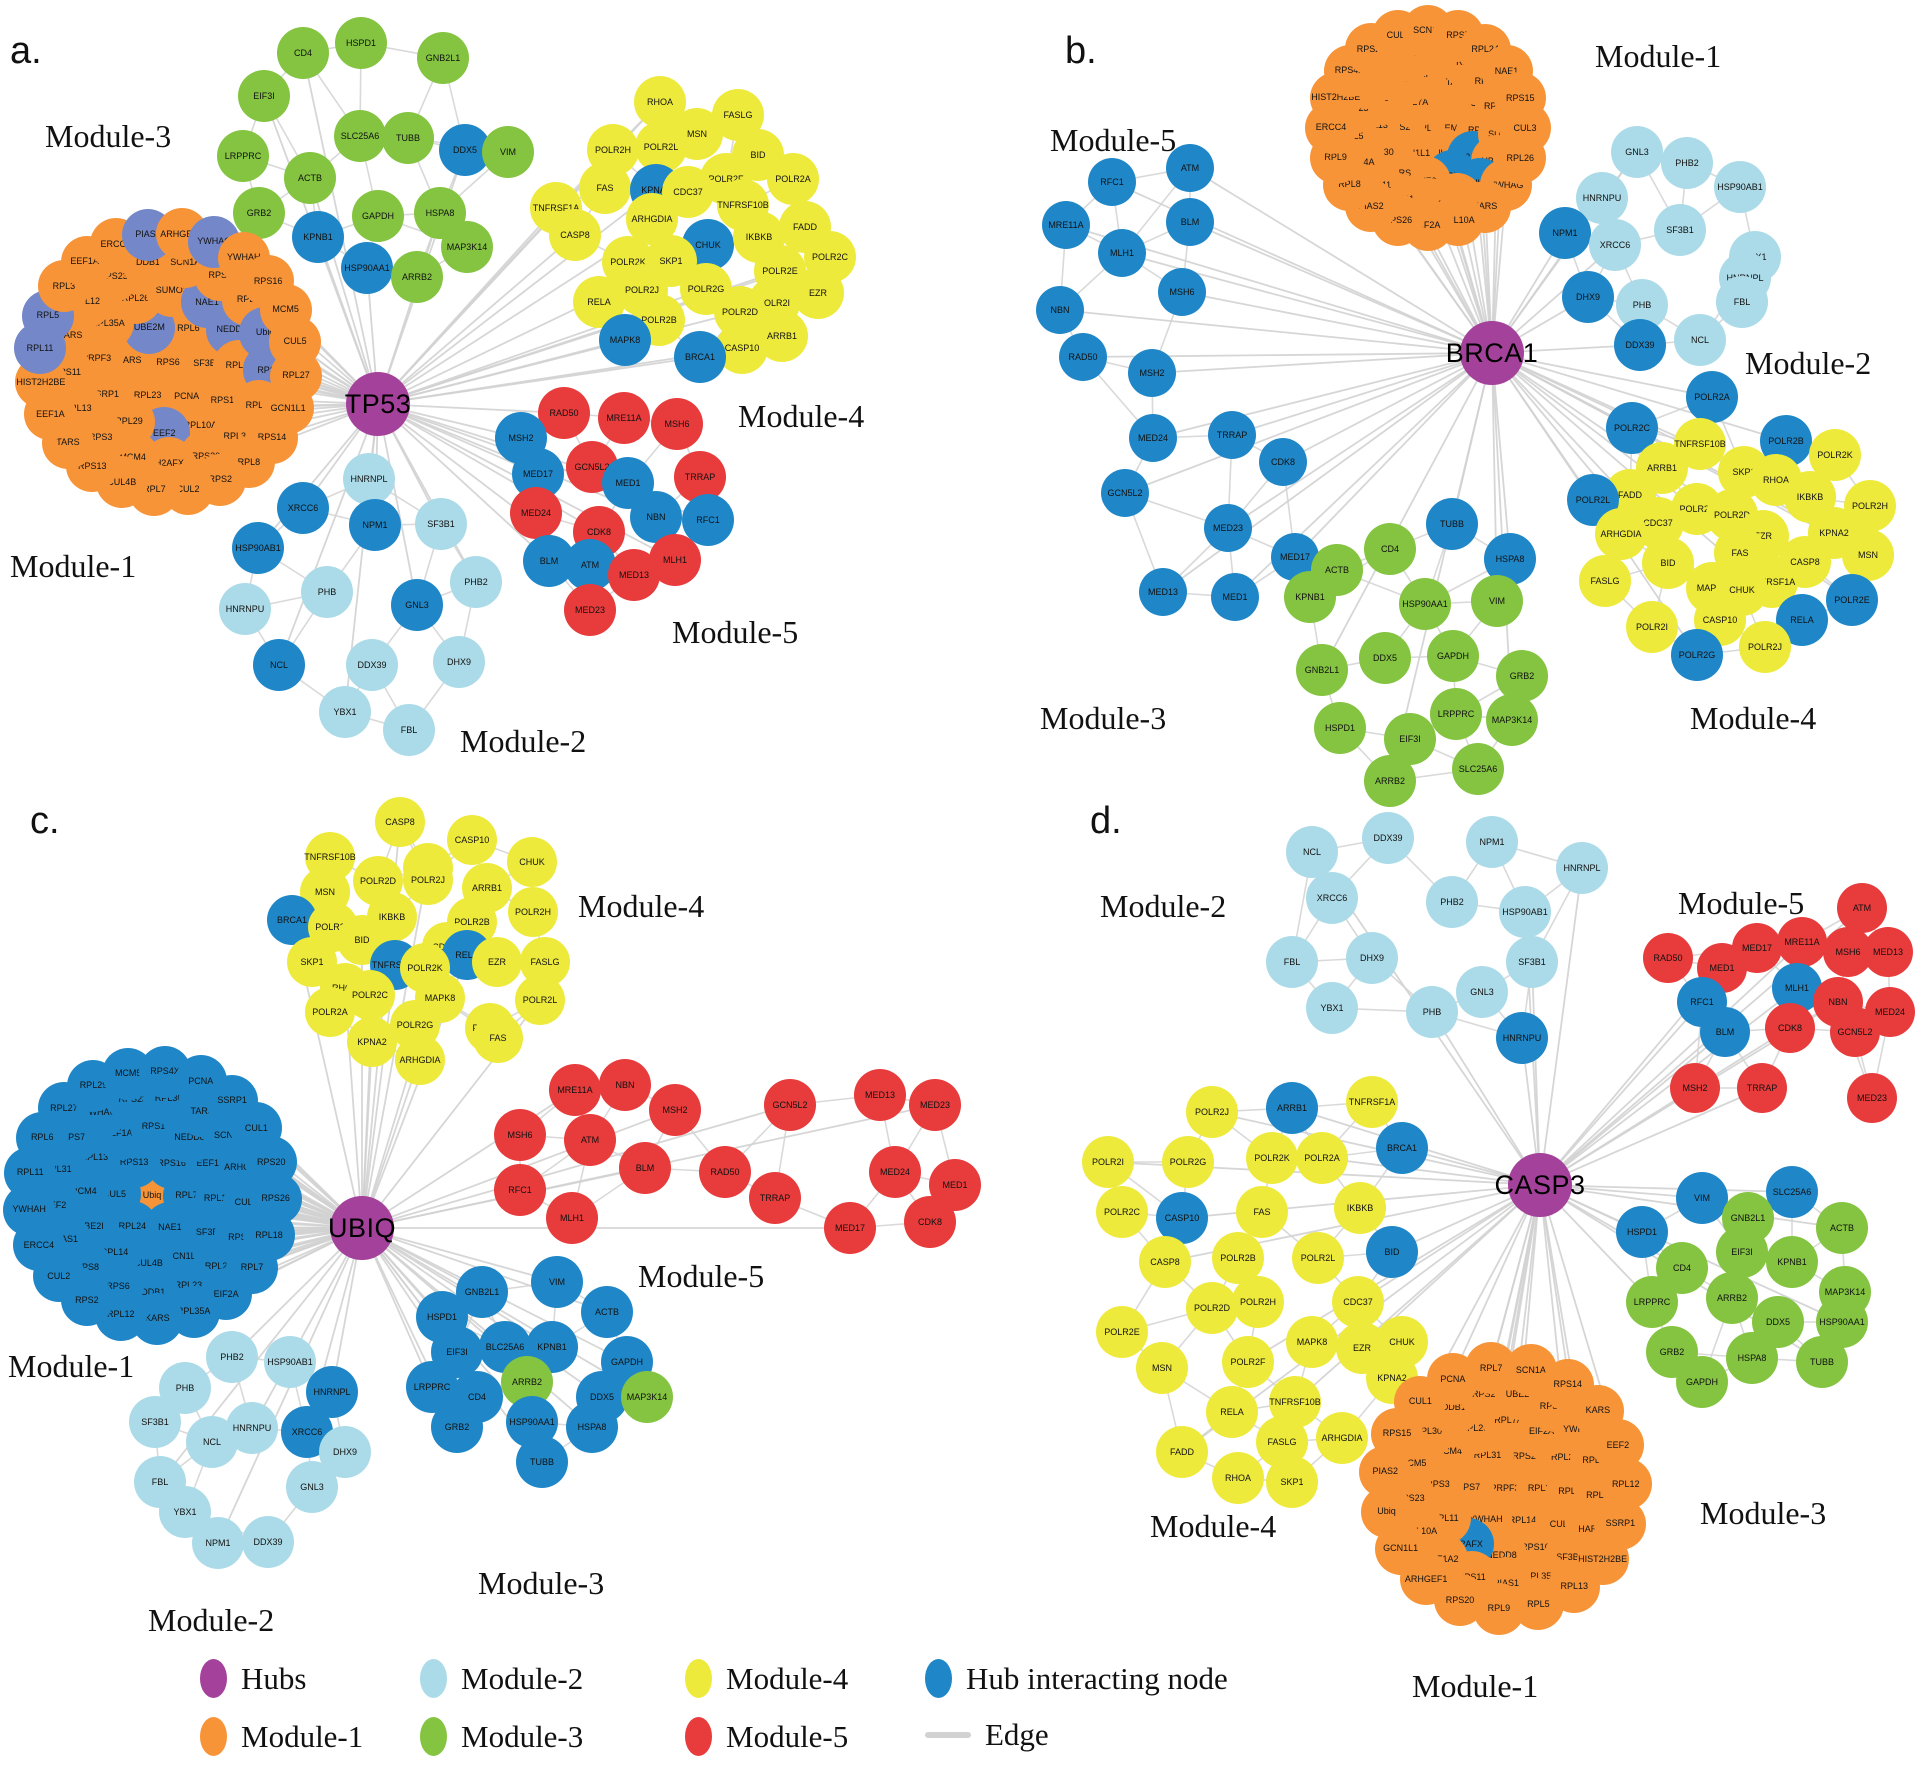  I want to click on node-msn: MSN, so click(1162, 1368).